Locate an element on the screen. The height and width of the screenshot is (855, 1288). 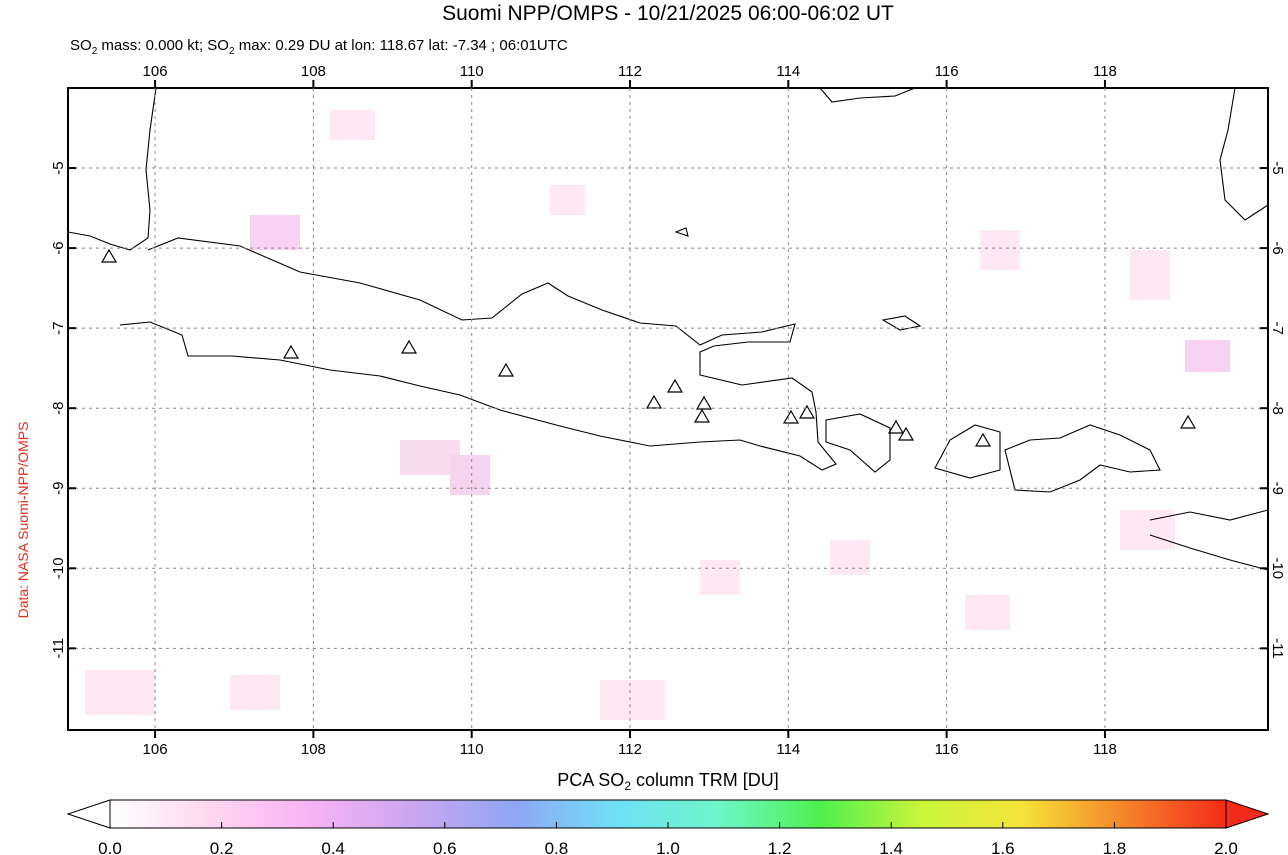
colorbar-label-part: PCA SO is located at coordinates (590, 780).